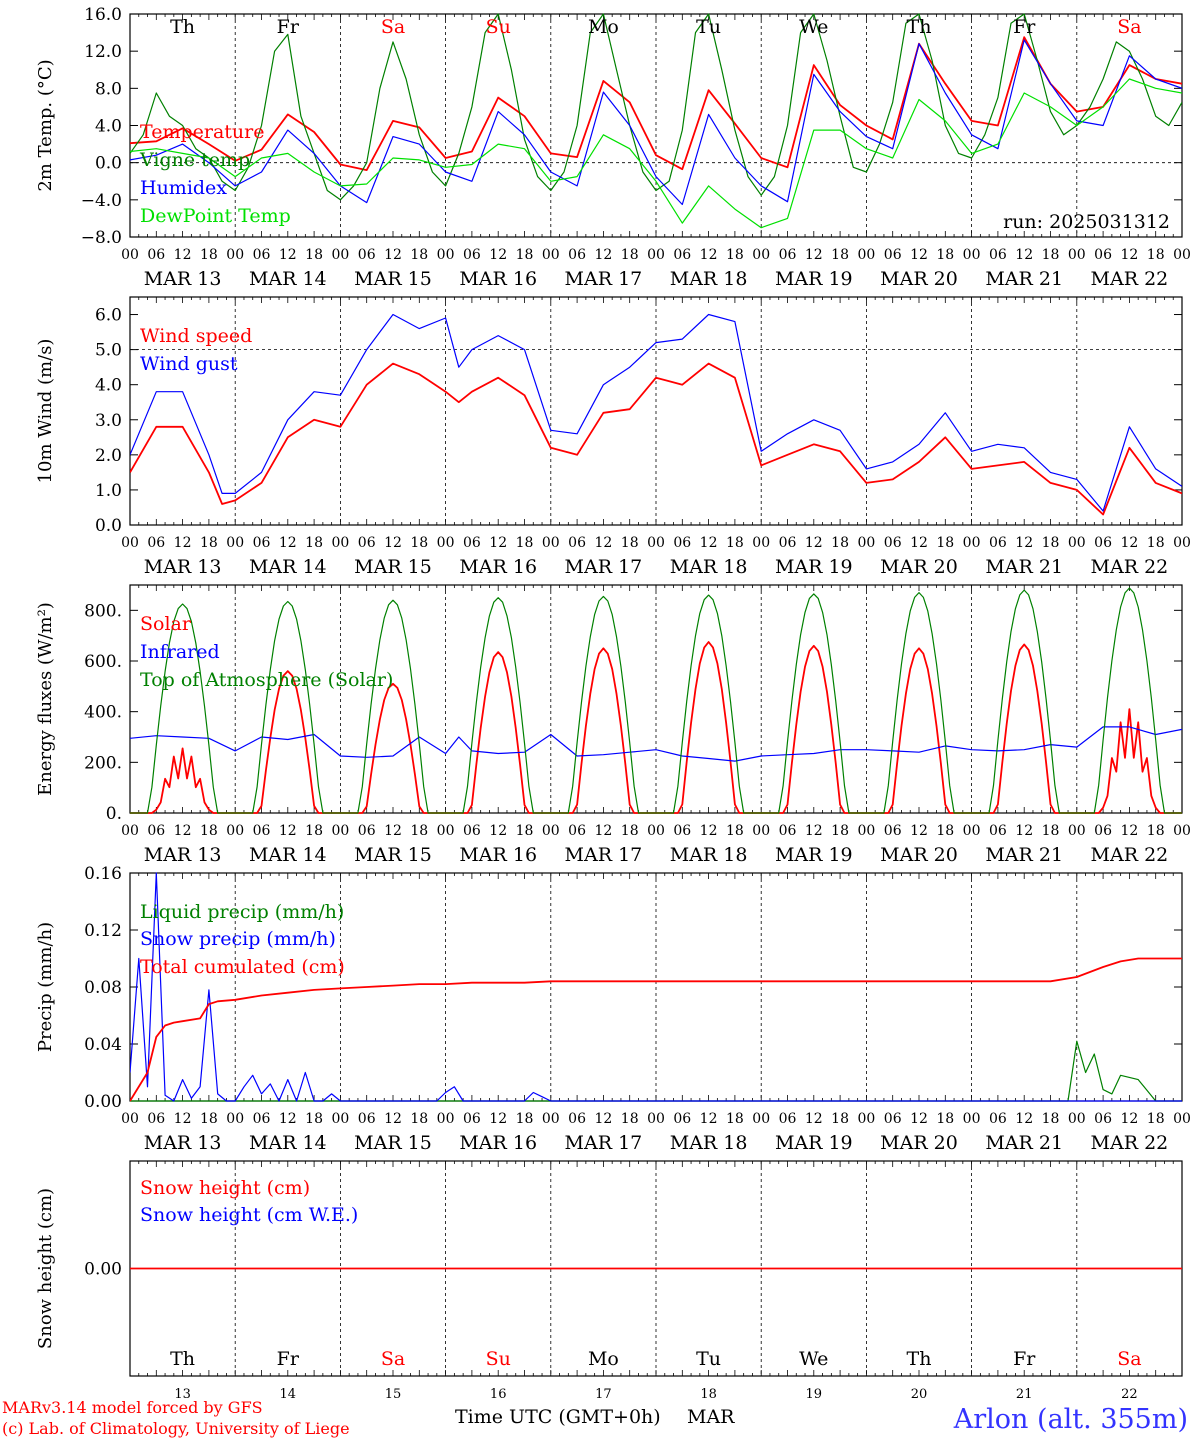  Describe the element at coordinates (288, 1394) in the screenshot. I see `day-number-label: 14` at that location.